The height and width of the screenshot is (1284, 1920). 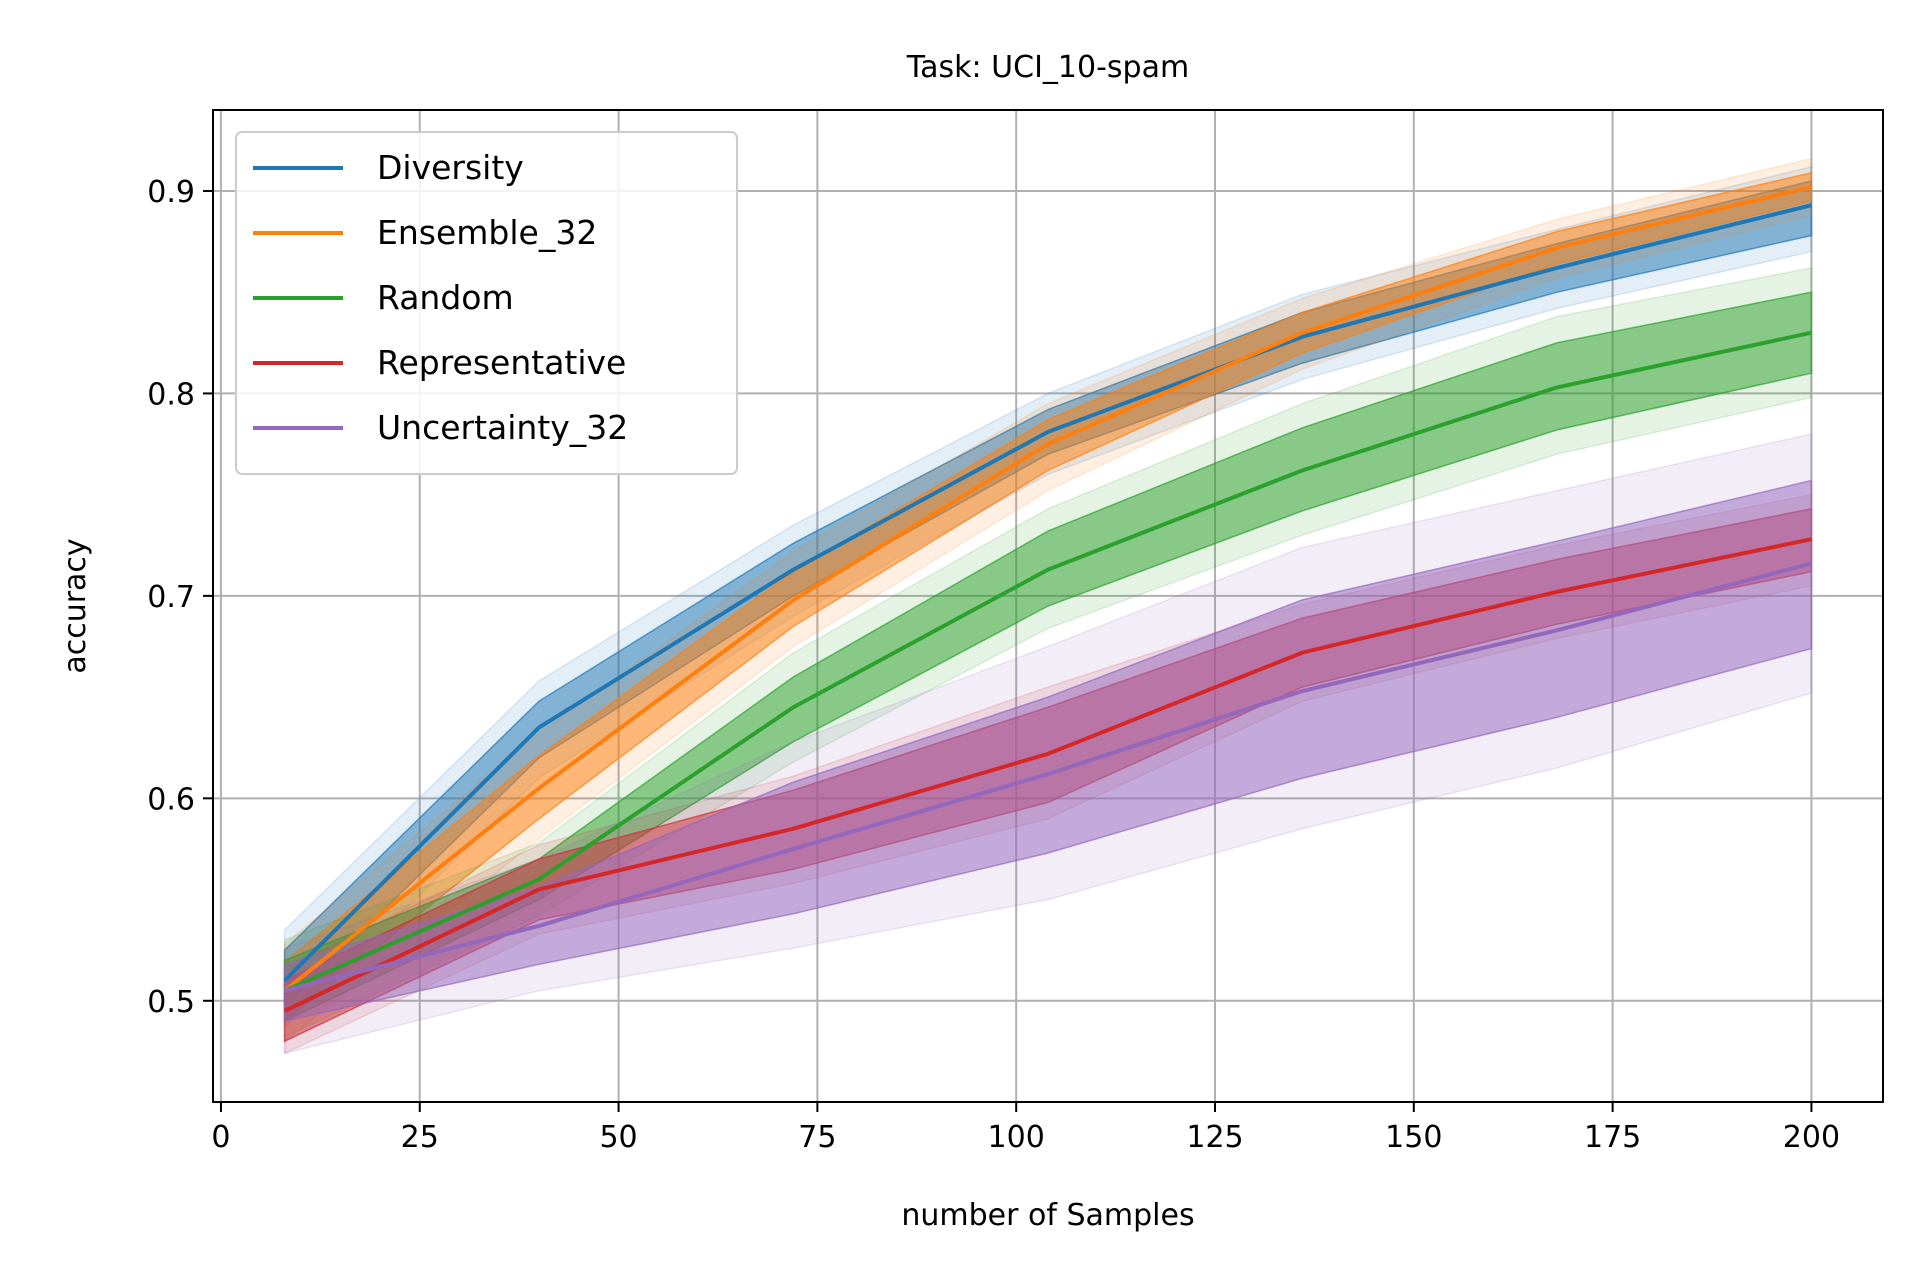 What do you see at coordinates (1214, 1137) in the screenshot?
I see `x-tick-label: 125` at bounding box center [1214, 1137].